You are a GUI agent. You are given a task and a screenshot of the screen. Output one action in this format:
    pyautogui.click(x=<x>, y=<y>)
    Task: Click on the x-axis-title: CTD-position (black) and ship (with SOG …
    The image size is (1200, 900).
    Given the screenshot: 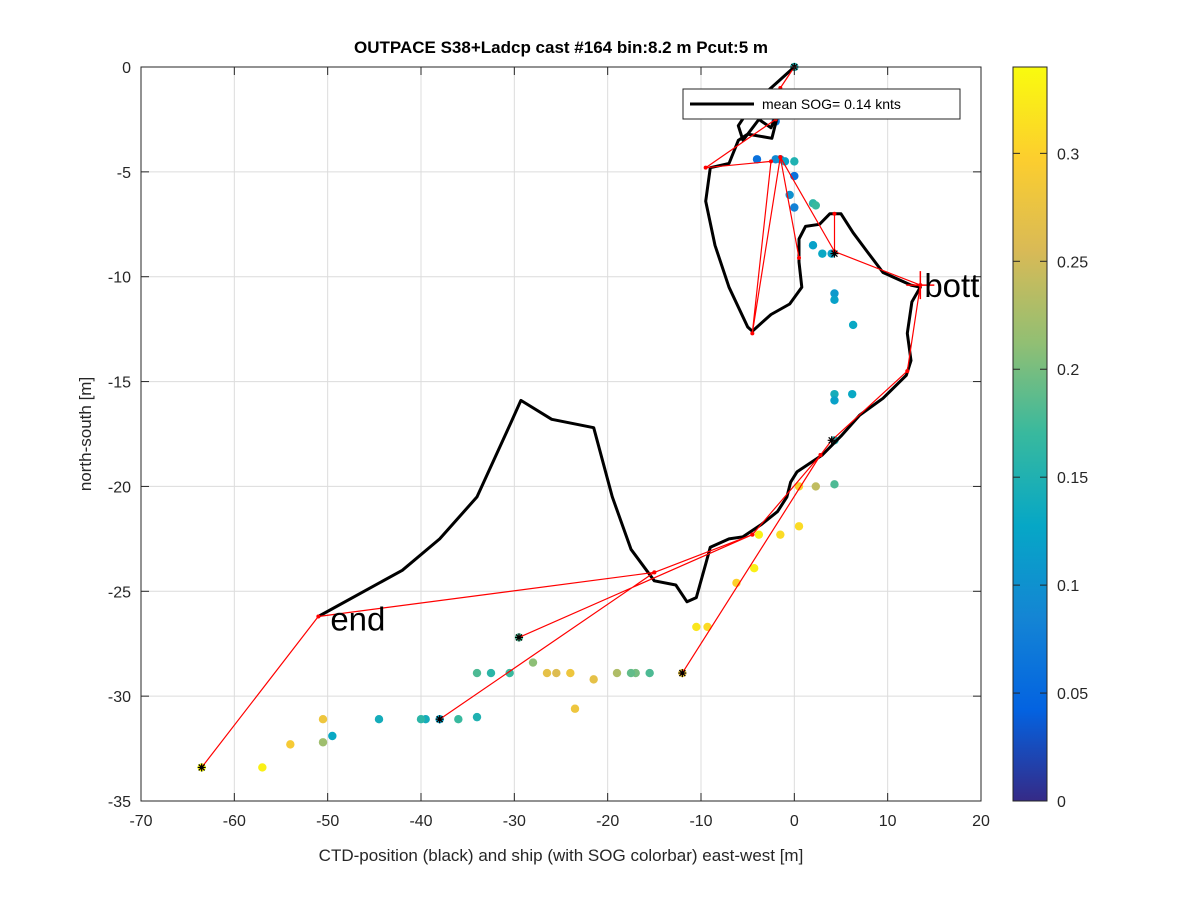 What is the action you would take?
    pyautogui.click(x=561, y=855)
    